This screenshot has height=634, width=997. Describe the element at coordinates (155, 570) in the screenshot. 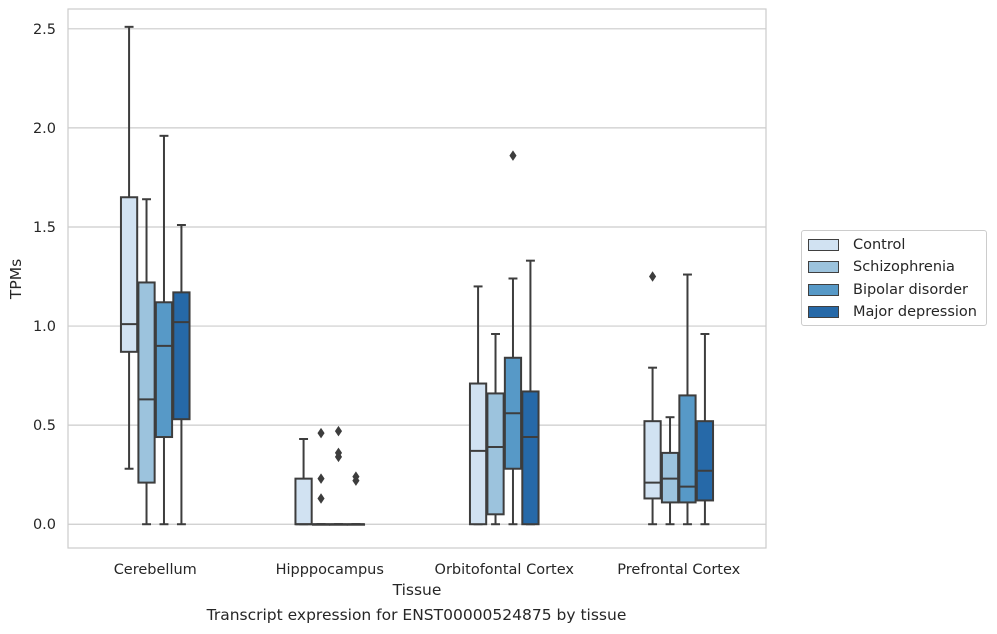

I see `x-tick-label: Cerebellum` at that location.